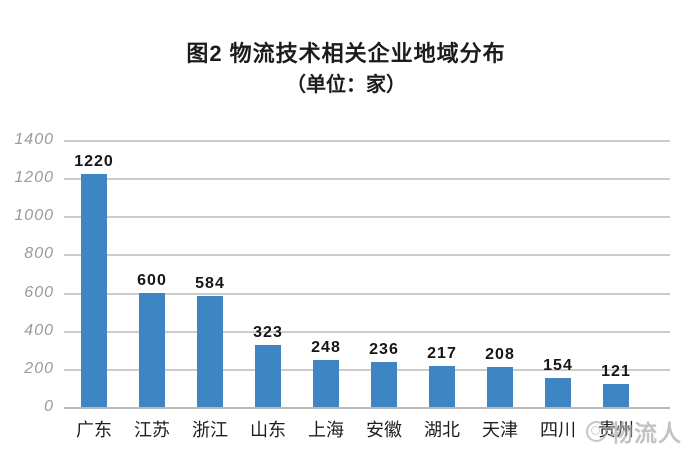 This screenshot has width=692, height=460. What do you see at coordinates (34, 178) in the screenshot?
I see `y-tick-label: 1200` at bounding box center [34, 178].